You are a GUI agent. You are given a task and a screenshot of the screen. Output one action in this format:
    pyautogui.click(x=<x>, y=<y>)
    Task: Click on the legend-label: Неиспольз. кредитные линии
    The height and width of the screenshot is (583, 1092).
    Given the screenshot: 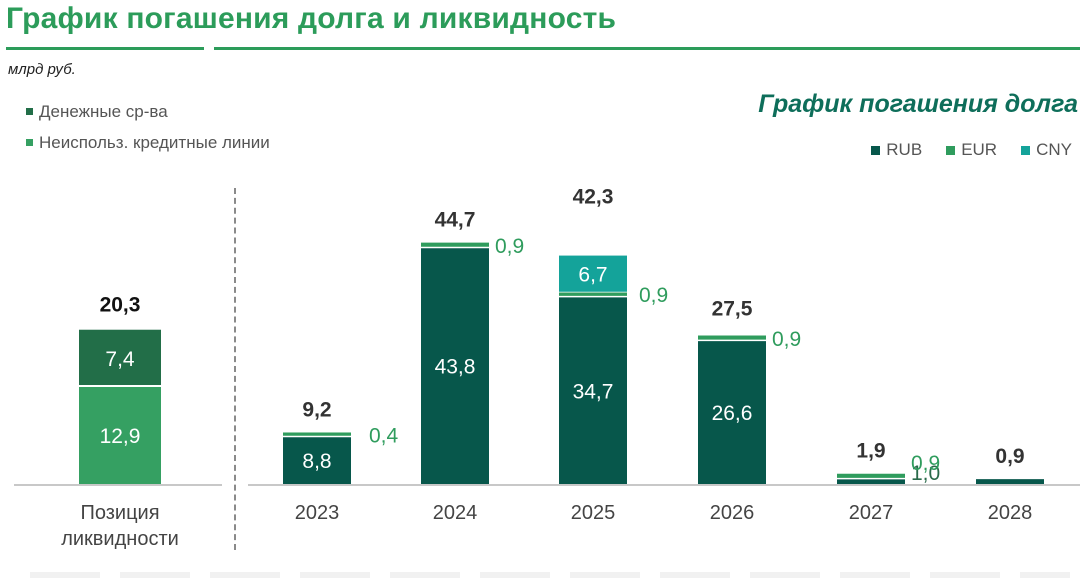 What is the action you would take?
    pyautogui.click(x=154, y=142)
    